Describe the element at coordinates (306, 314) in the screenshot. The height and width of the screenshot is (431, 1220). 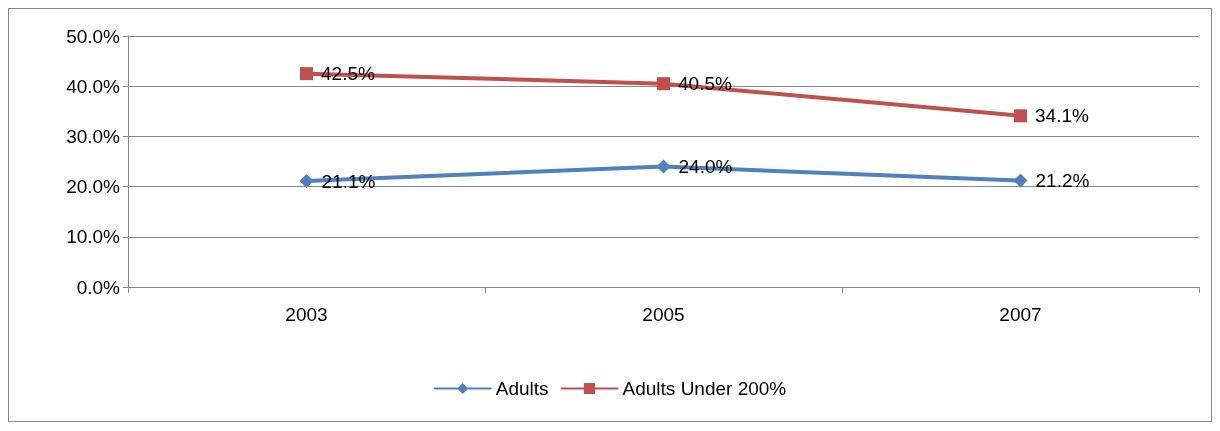
I see `x-tick-label: 2003` at that location.